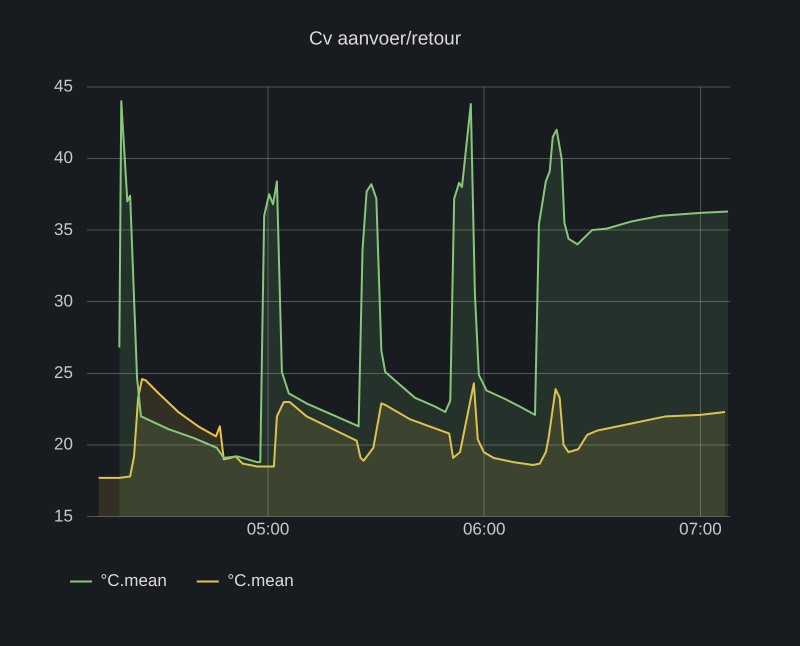 The width and height of the screenshot is (800, 646). I want to click on y-tick-label: 25, so click(63, 372).